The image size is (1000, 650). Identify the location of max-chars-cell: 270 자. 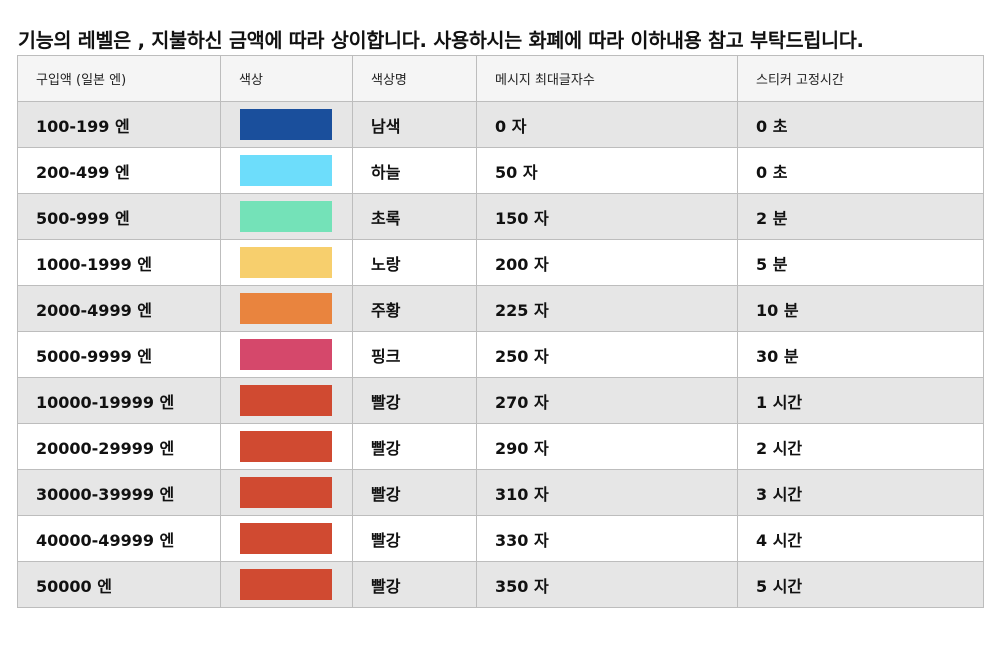
(607, 400).